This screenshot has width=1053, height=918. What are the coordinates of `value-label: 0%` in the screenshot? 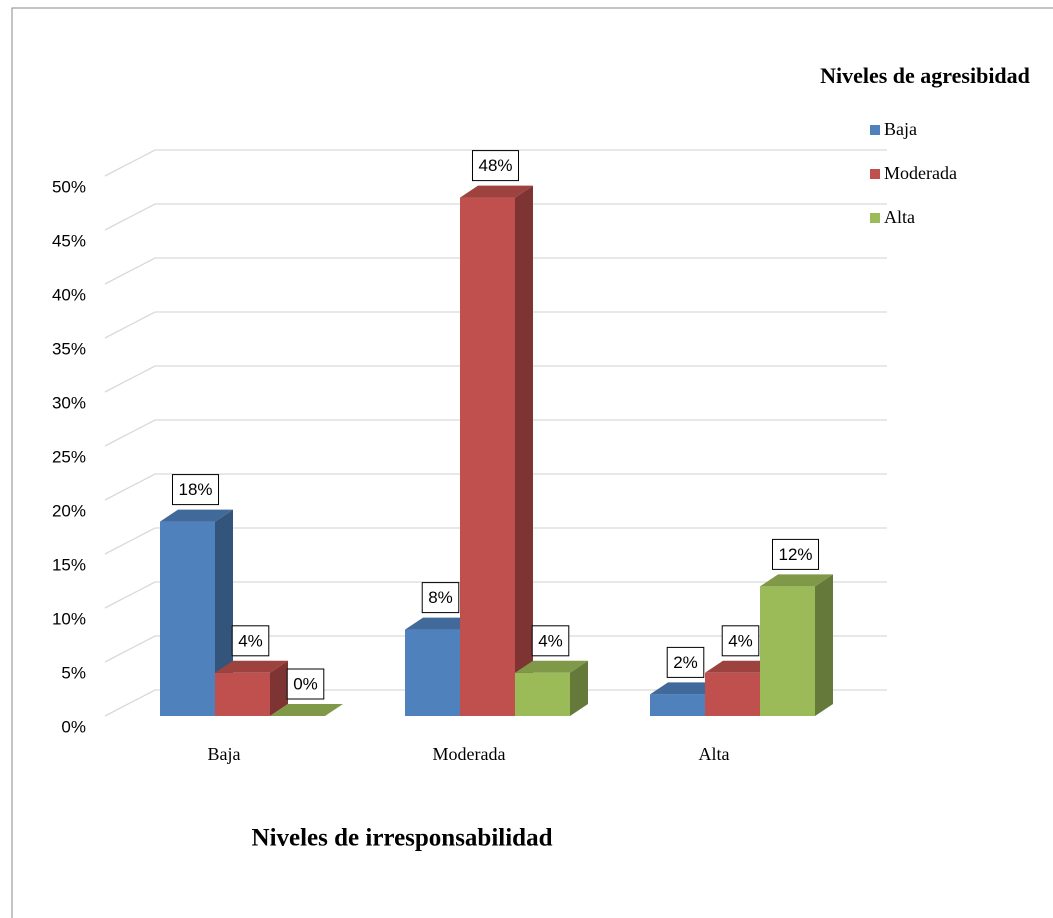 It's located at (305, 683).